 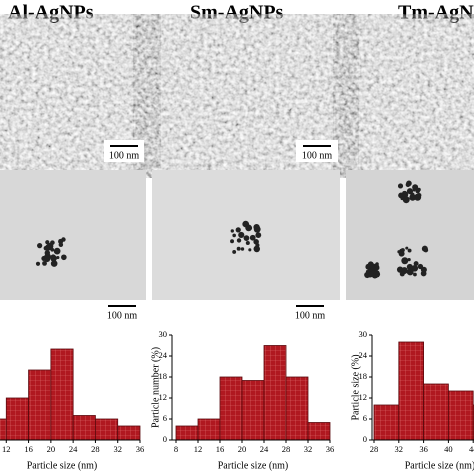 I want to click on y-axis-label: Particle size (%), so click(x=355, y=387).